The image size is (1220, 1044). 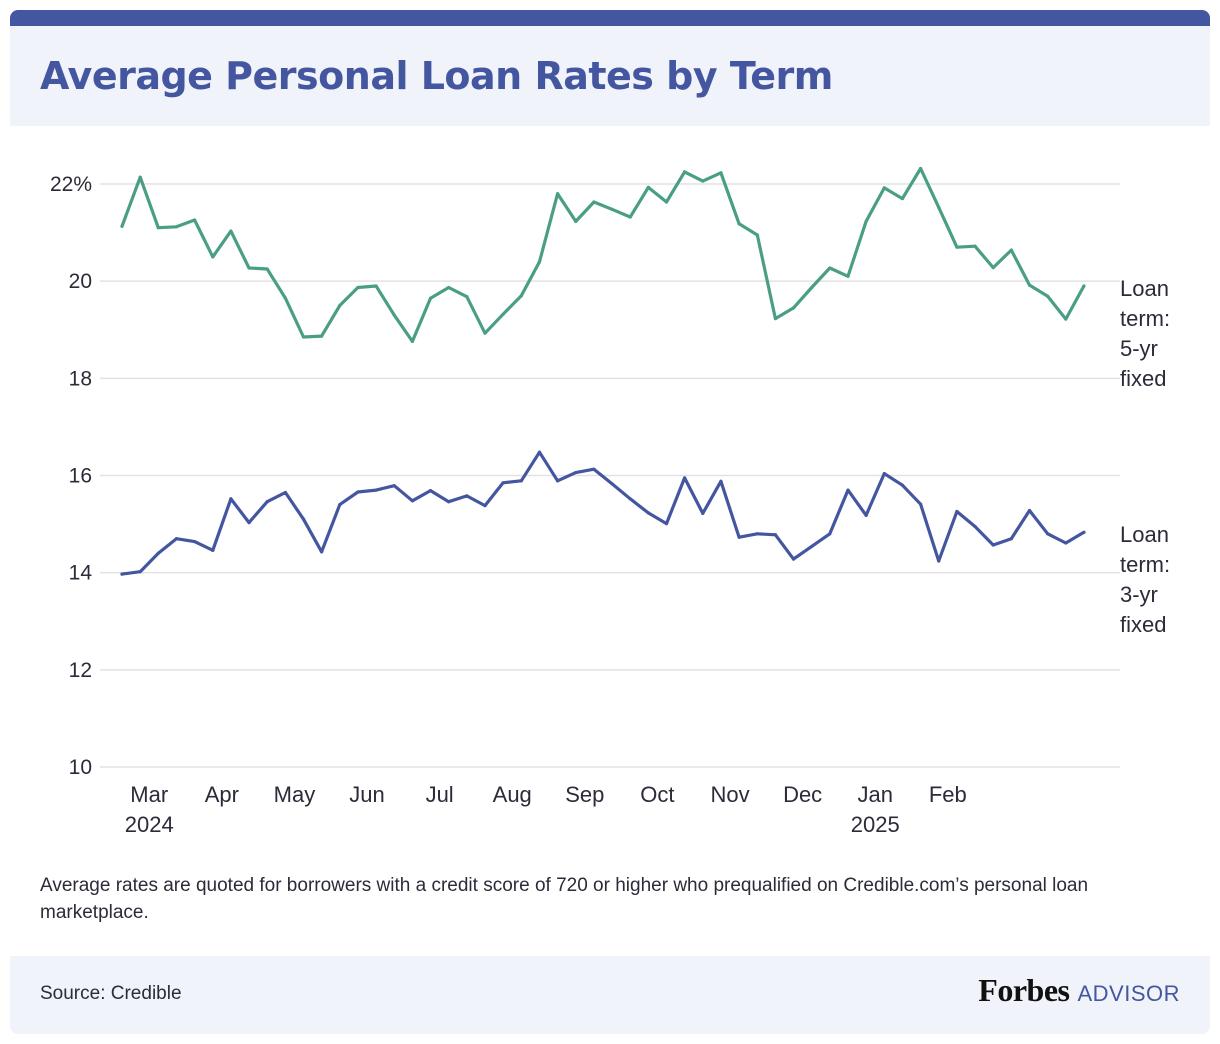 I want to click on x-tick-label: Apr, so click(x=222, y=794).